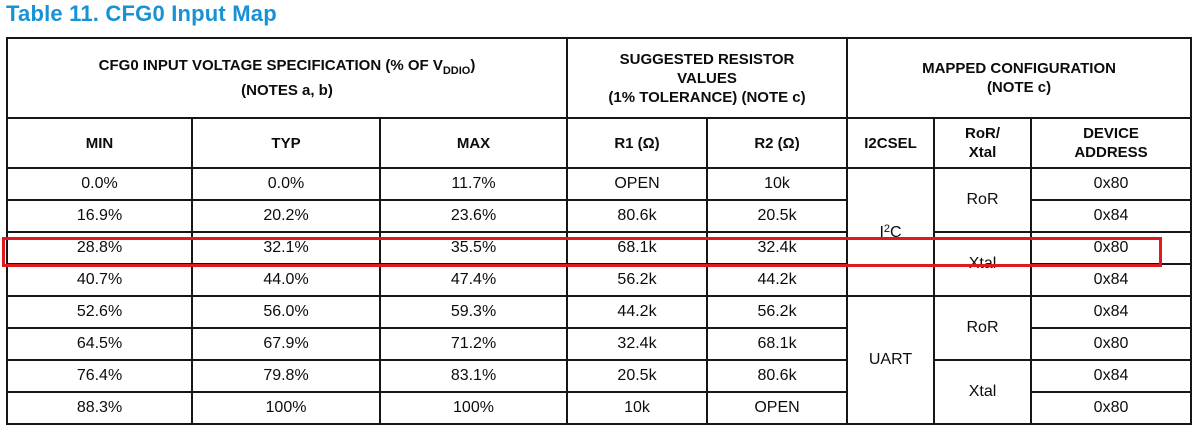  I want to click on table-row: 76.4% 79.8% 83.1% 20.5k 80.6k Xtal 0x84, so click(599, 392).